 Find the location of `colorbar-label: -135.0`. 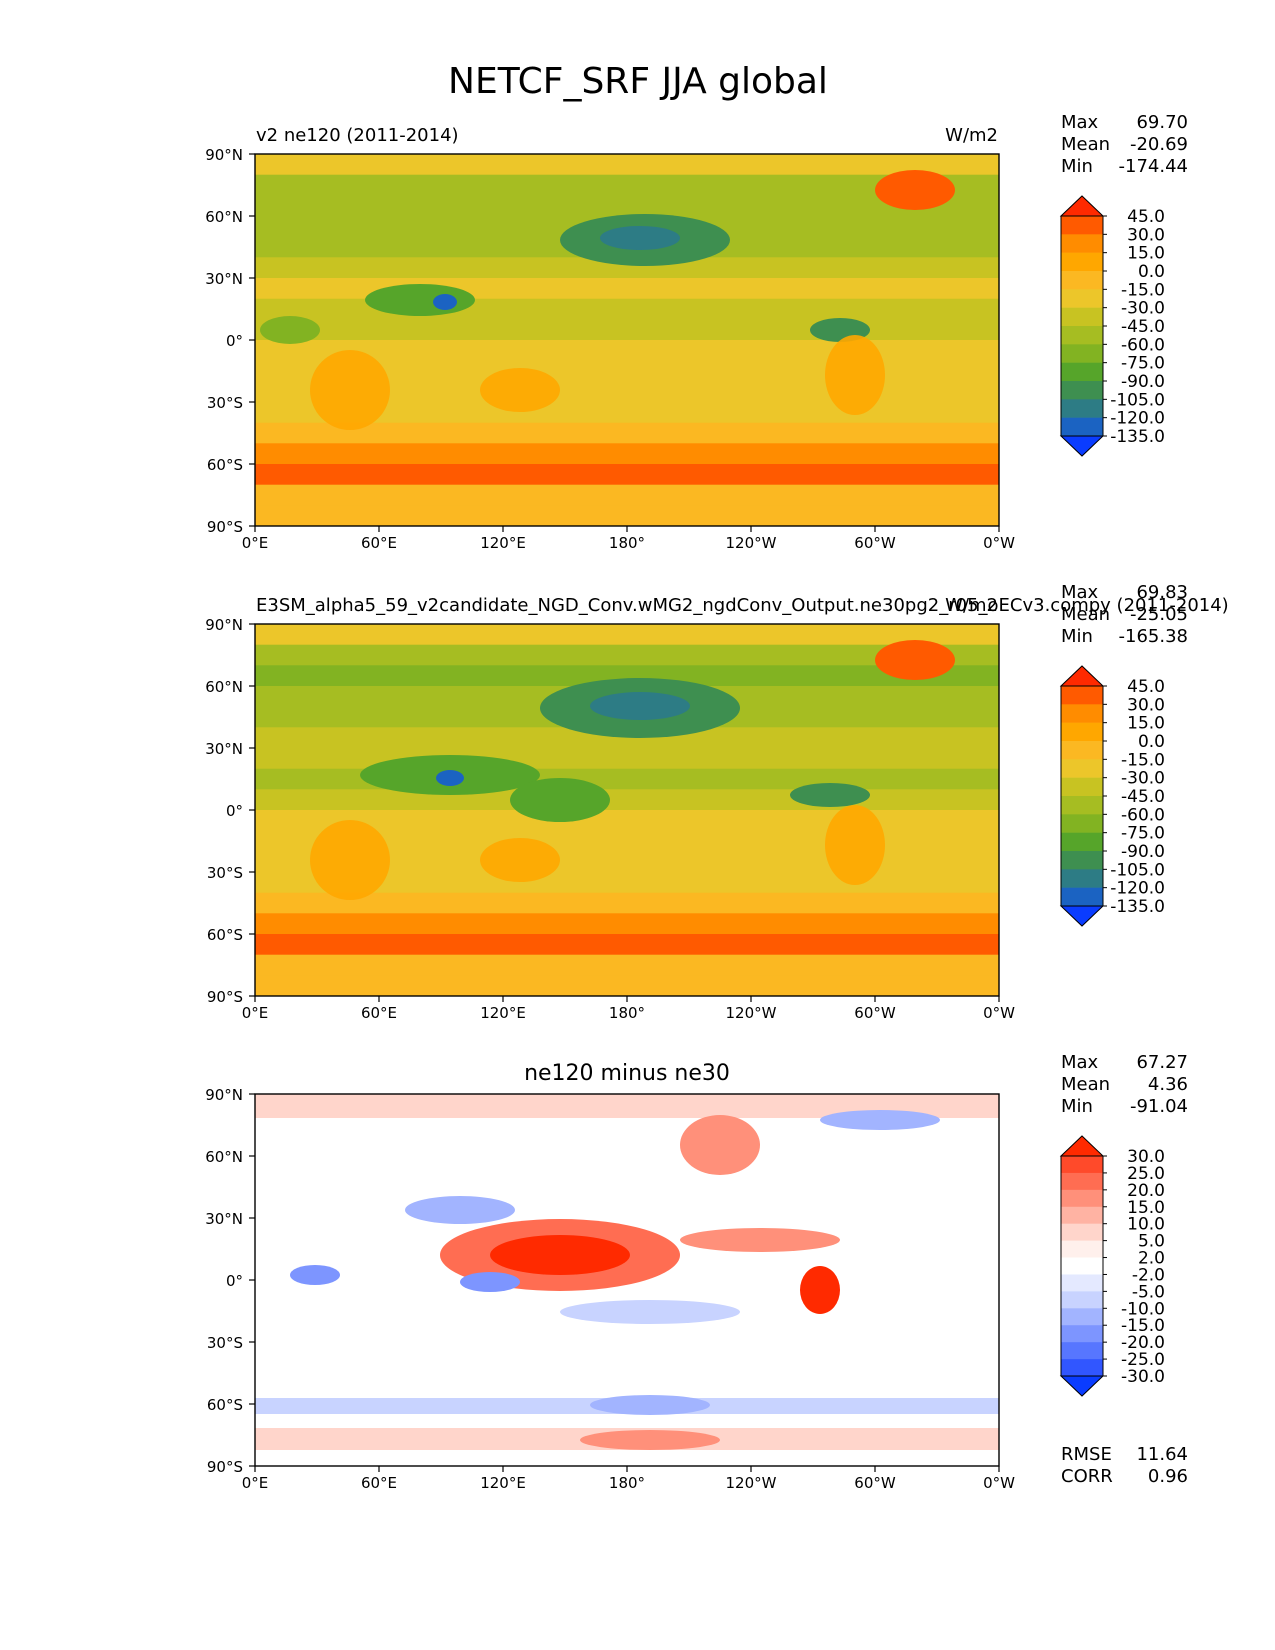

colorbar-label: -135.0 is located at coordinates (1137, 437).